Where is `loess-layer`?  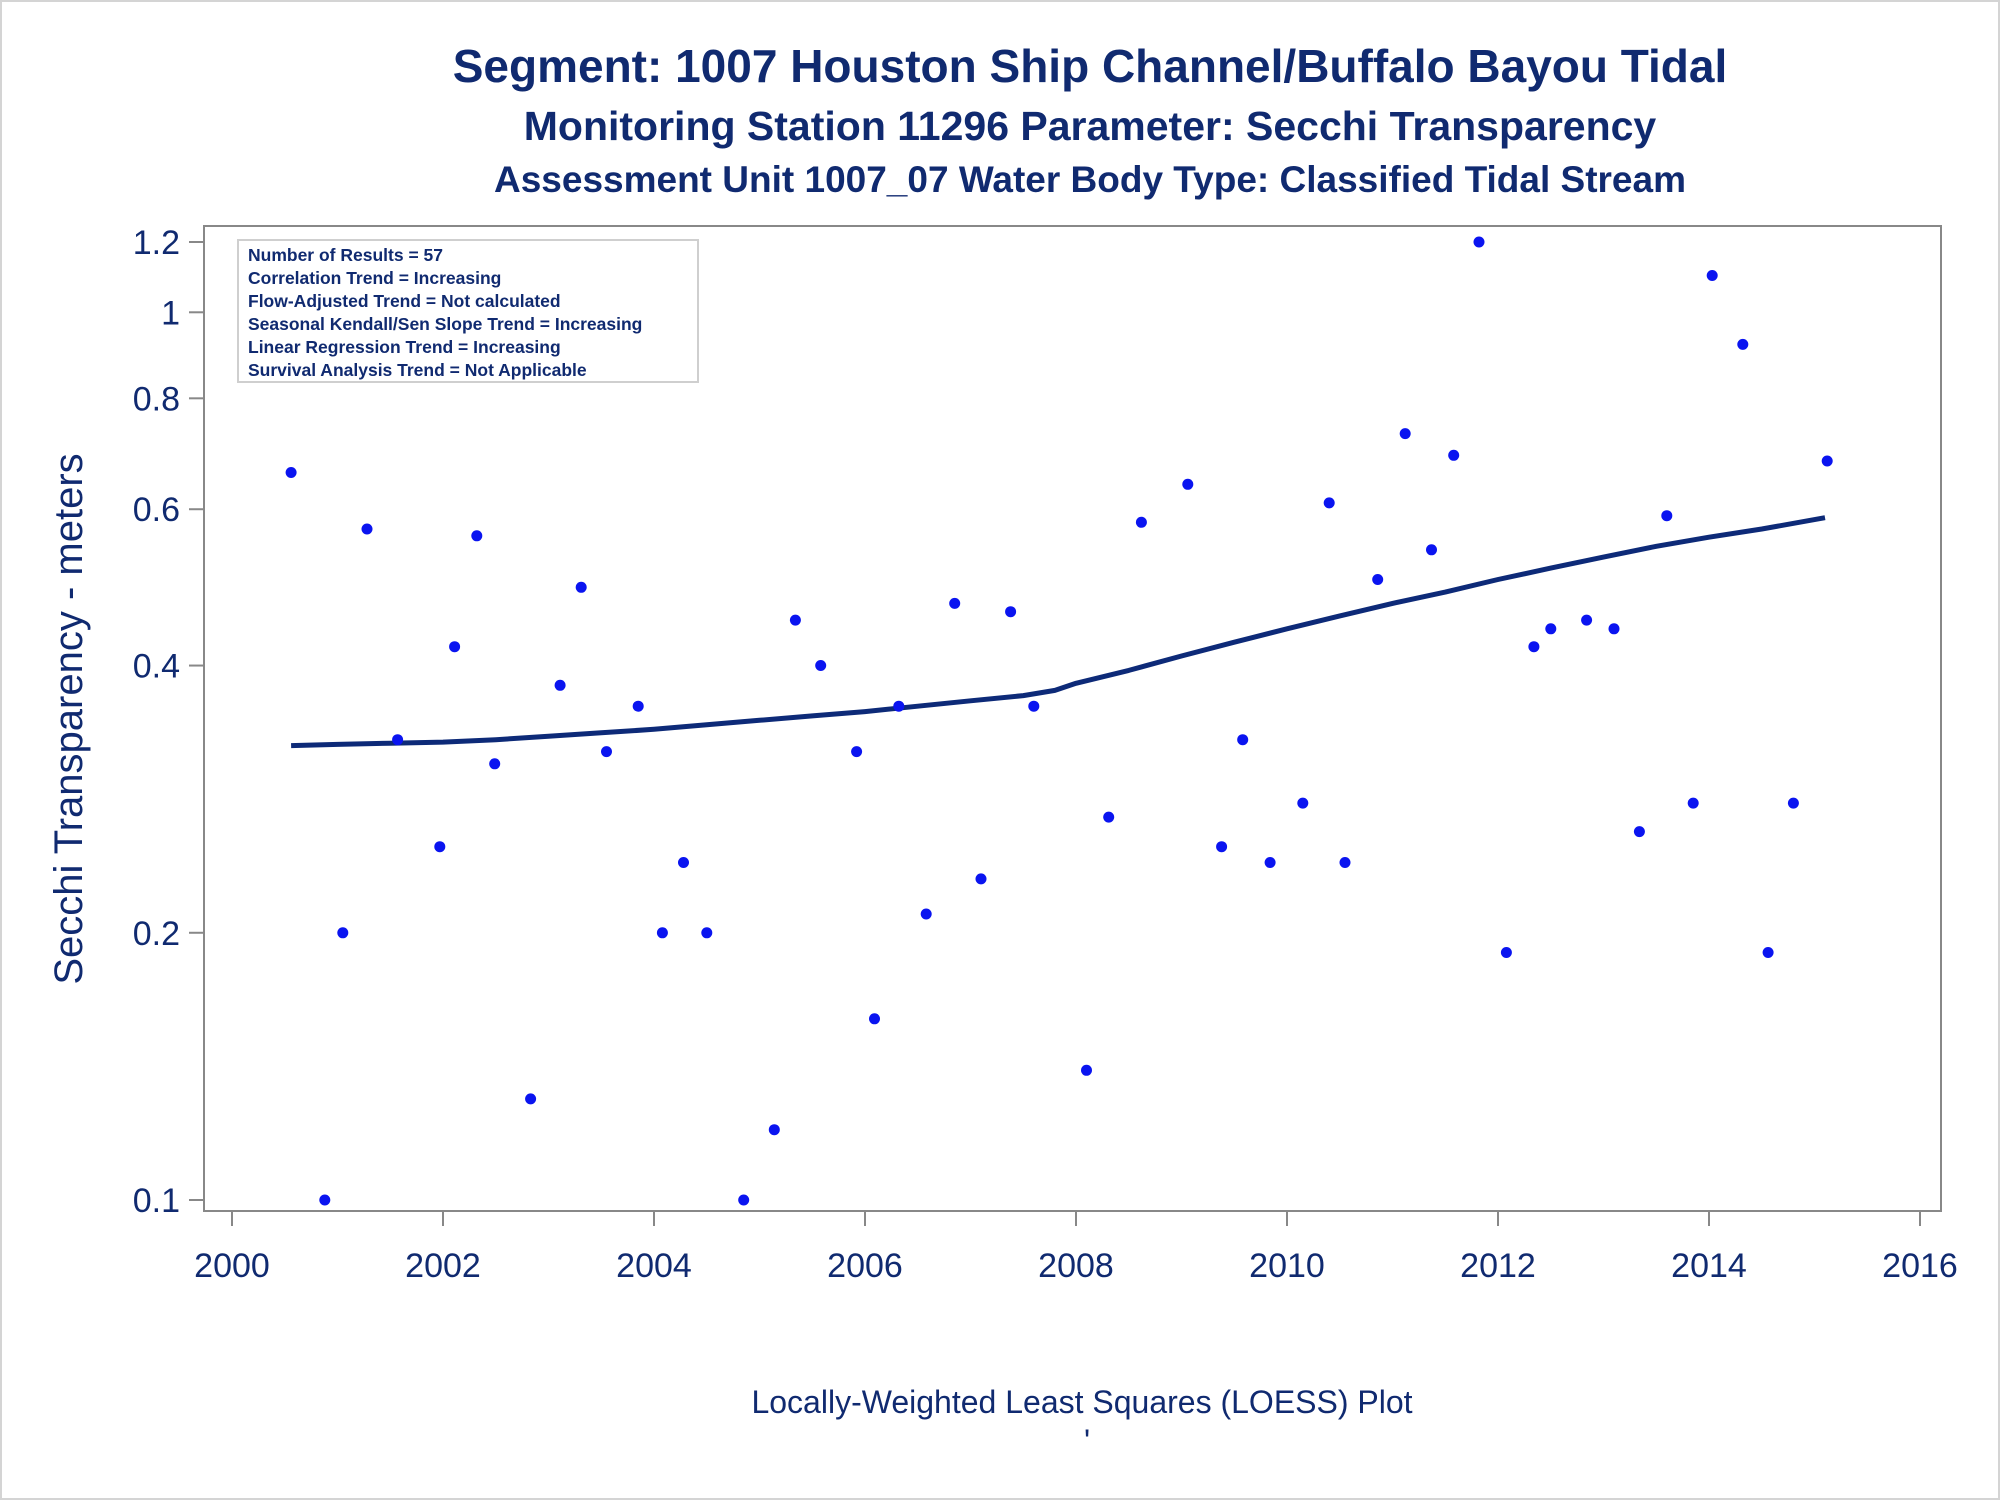 loess-layer is located at coordinates (1058, 632).